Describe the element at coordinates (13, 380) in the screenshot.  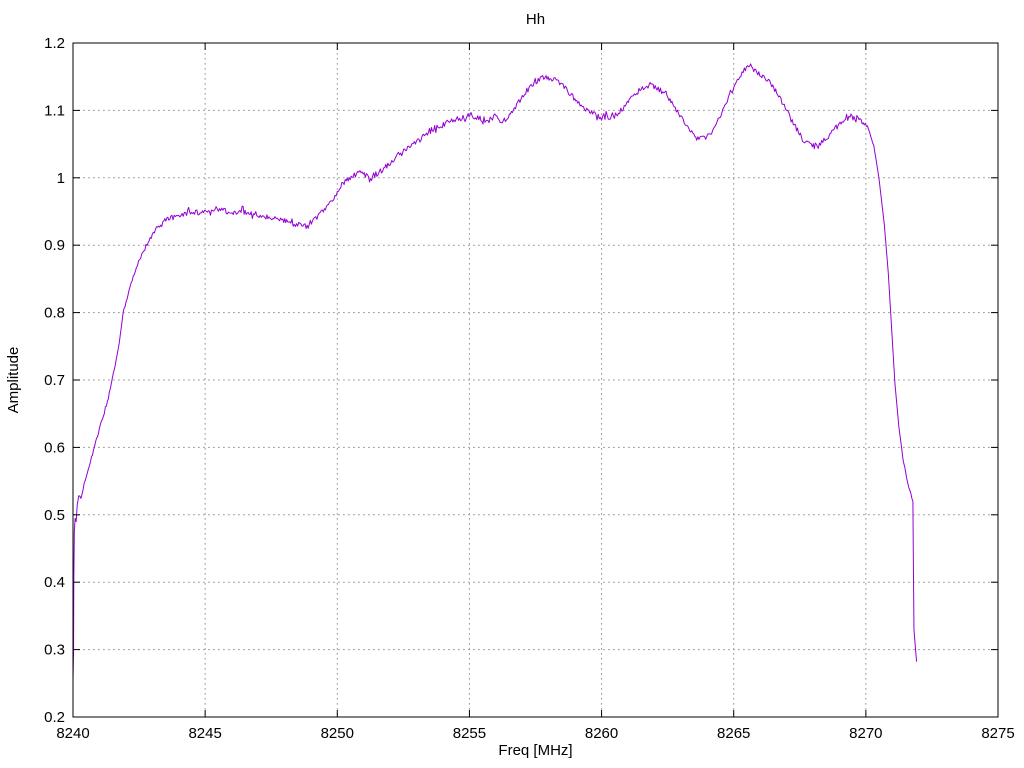
I see `y-axis-label: Amplitude` at that location.